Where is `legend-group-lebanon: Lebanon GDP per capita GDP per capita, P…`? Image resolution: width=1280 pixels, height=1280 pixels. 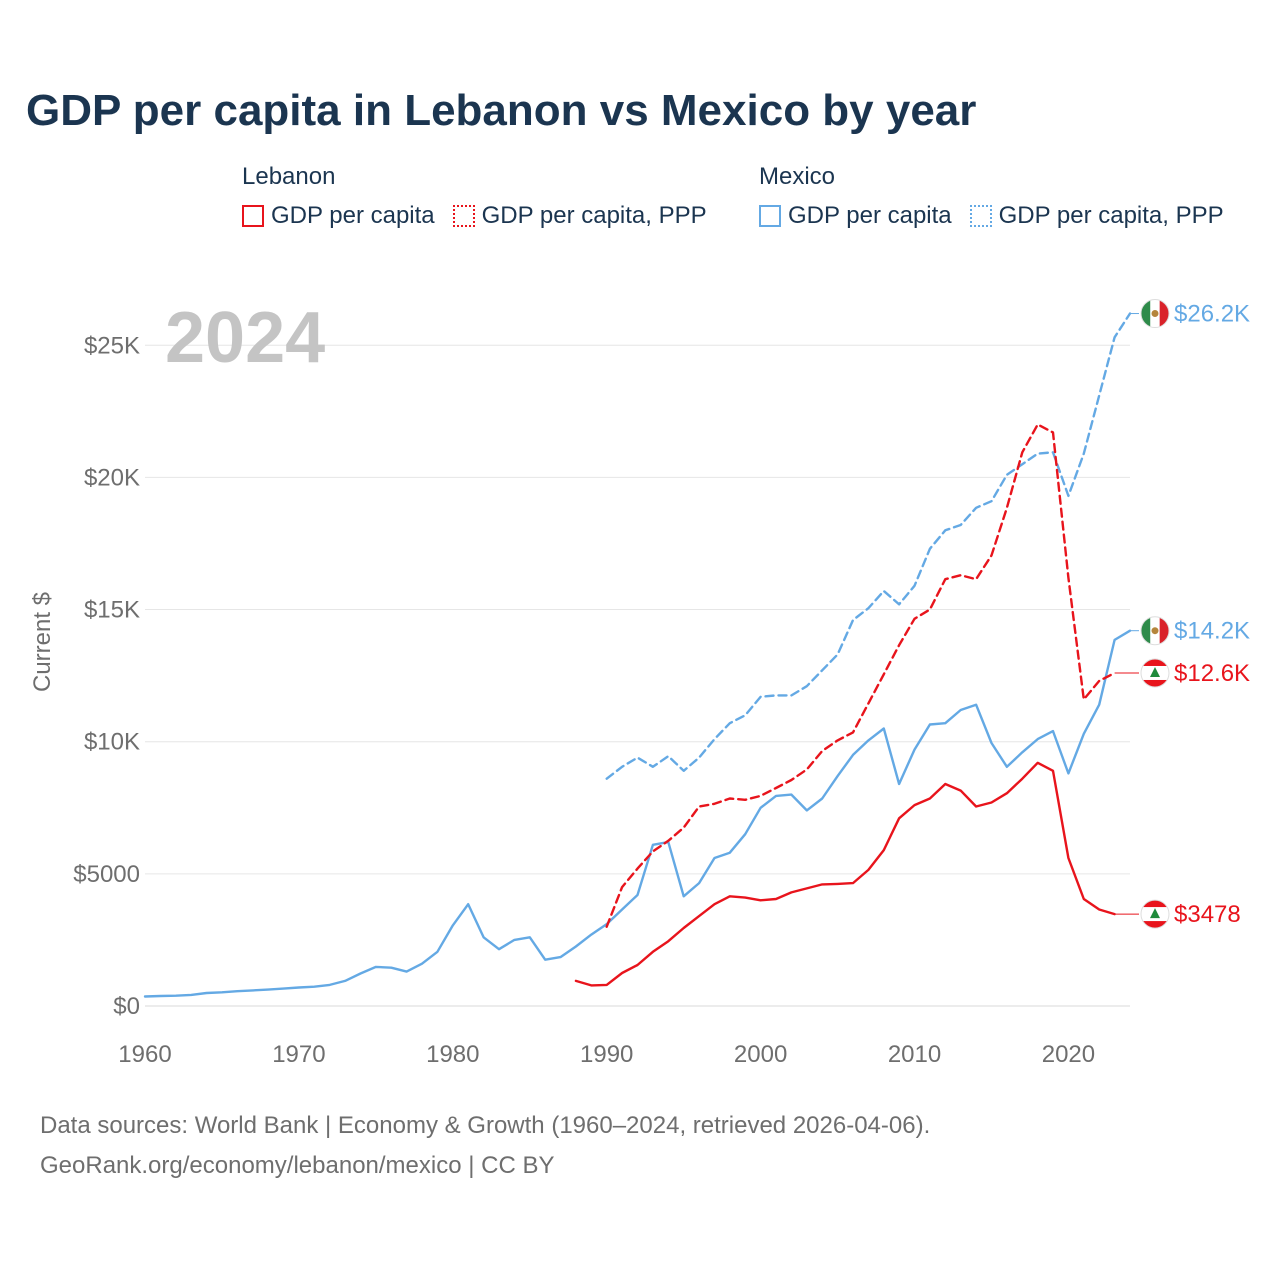 legend-group-lebanon: Lebanon GDP per capita GDP per capita, P… is located at coordinates (474, 195).